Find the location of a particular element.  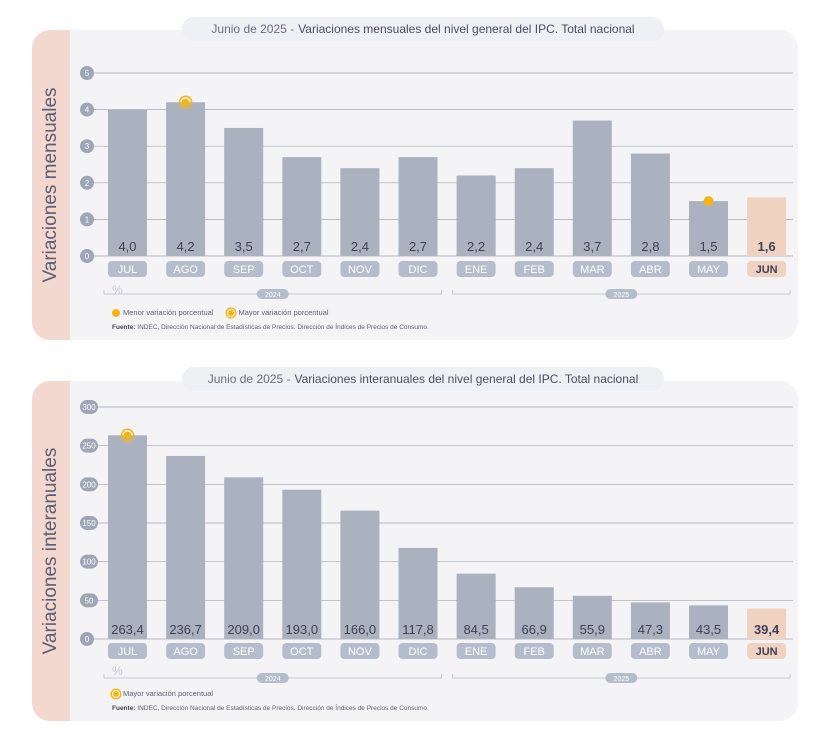

legend: Mayor variación porcentual is located at coordinates (162, 694).